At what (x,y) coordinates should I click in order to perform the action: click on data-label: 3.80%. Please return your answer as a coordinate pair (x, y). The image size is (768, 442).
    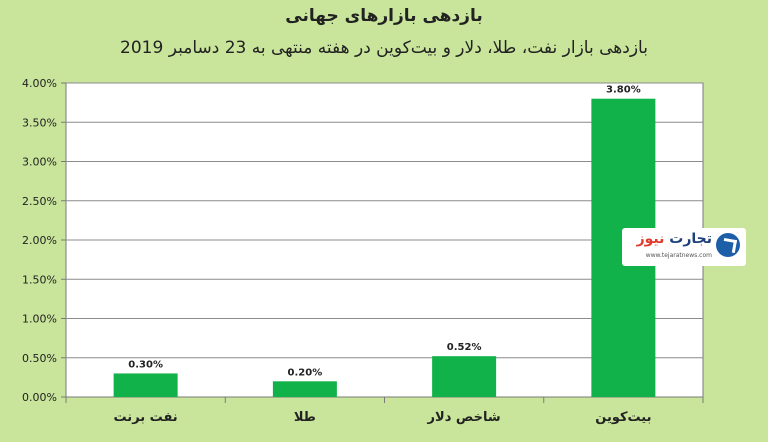
    Looking at the image, I should click on (623, 90).